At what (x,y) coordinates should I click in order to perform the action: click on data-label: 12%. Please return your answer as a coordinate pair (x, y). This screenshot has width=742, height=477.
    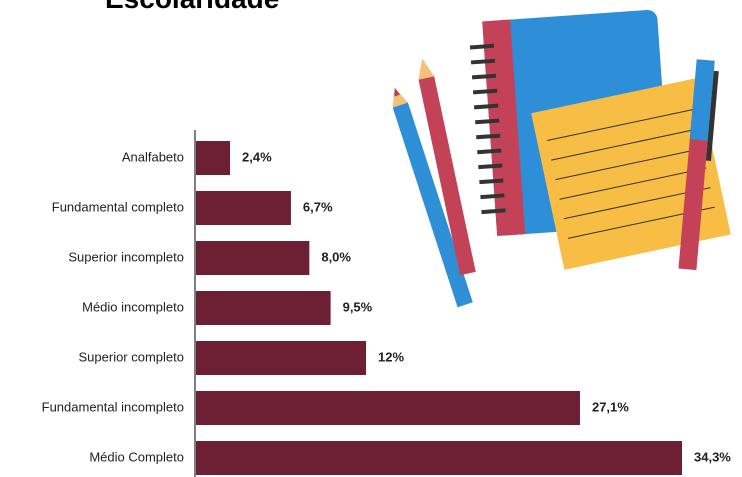
    Looking at the image, I should click on (391, 356).